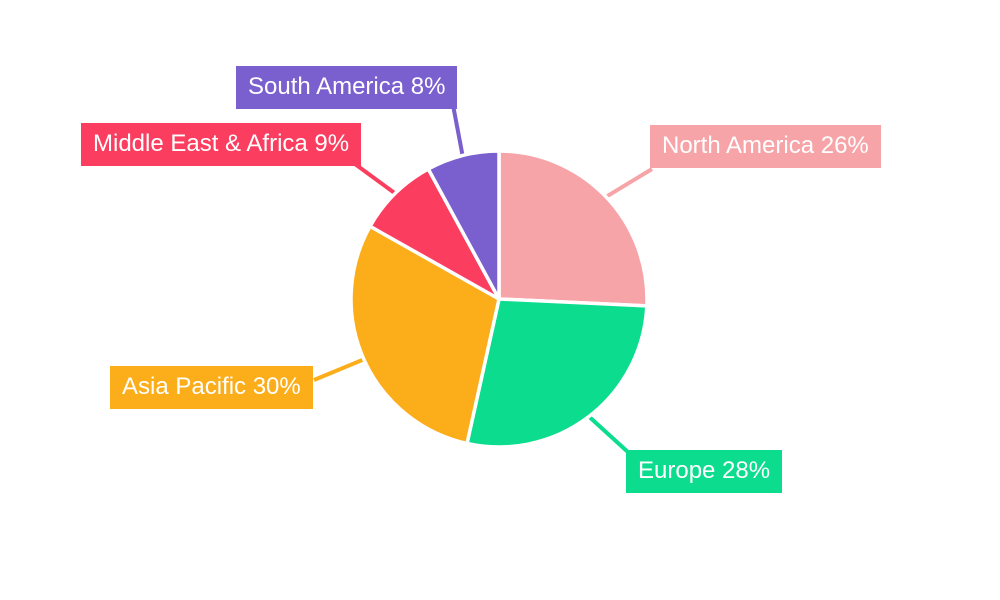 The width and height of the screenshot is (1000, 600). Describe the element at coordinates (375, 179) in the screenshot. I see `leader-line-middle-east-africa` at that location.